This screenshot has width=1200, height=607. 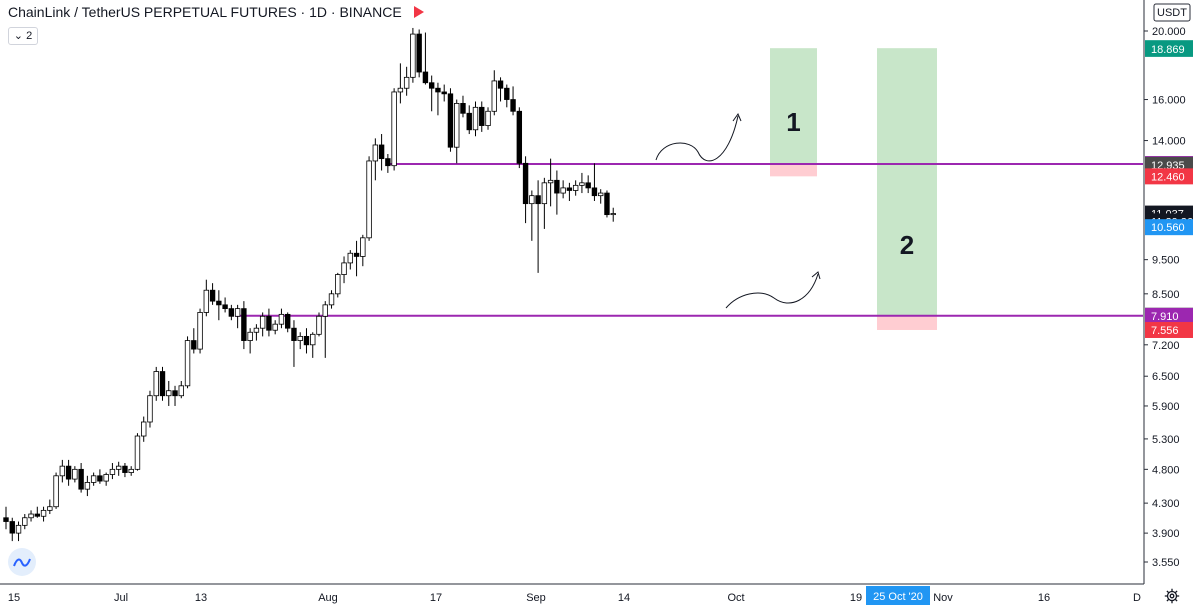 I want to click on y-tick-label: 5.900, so click(x=1166, y=407).